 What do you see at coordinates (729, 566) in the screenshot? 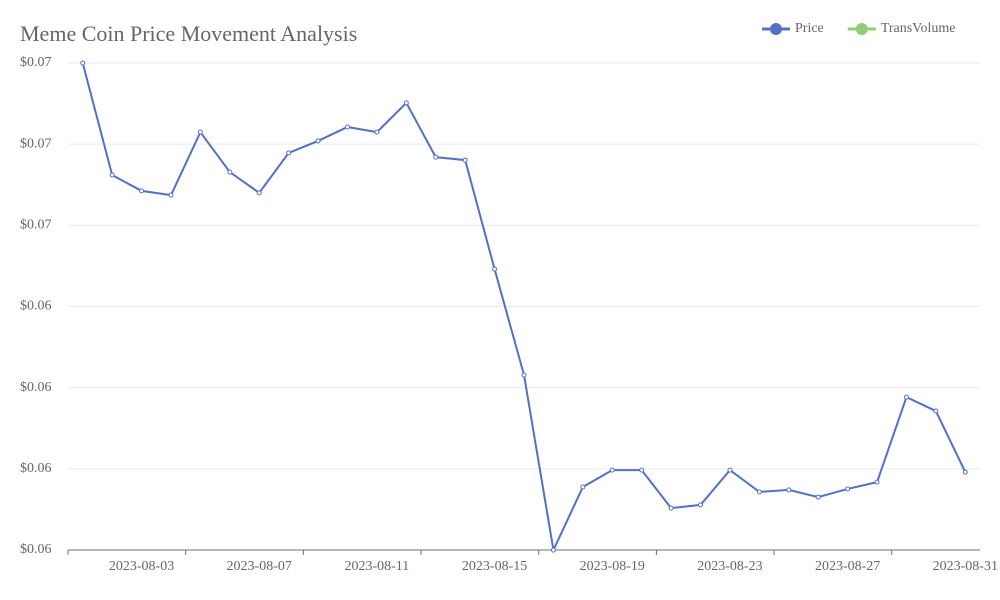
I see `x-tick-label: 2023-08-23` at bounding box center [729, 566].